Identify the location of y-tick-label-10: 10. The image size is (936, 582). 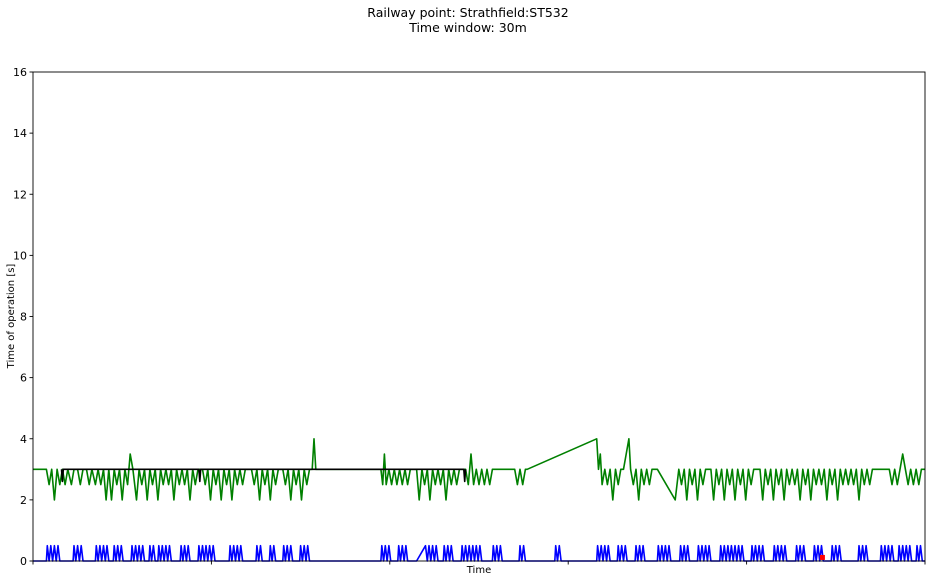
(20, 255).